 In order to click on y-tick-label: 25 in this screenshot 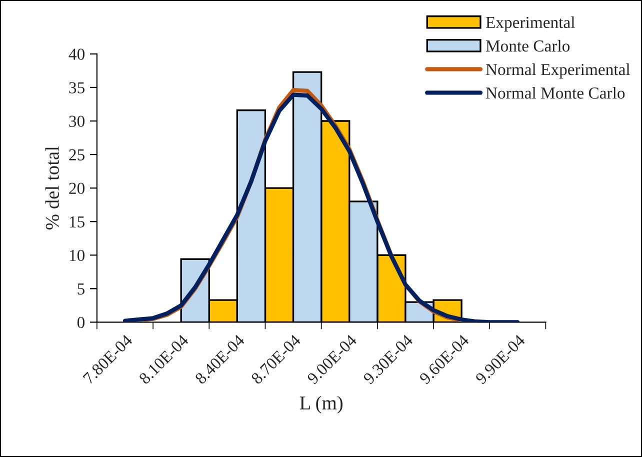, I will do `click(76, 154)`.